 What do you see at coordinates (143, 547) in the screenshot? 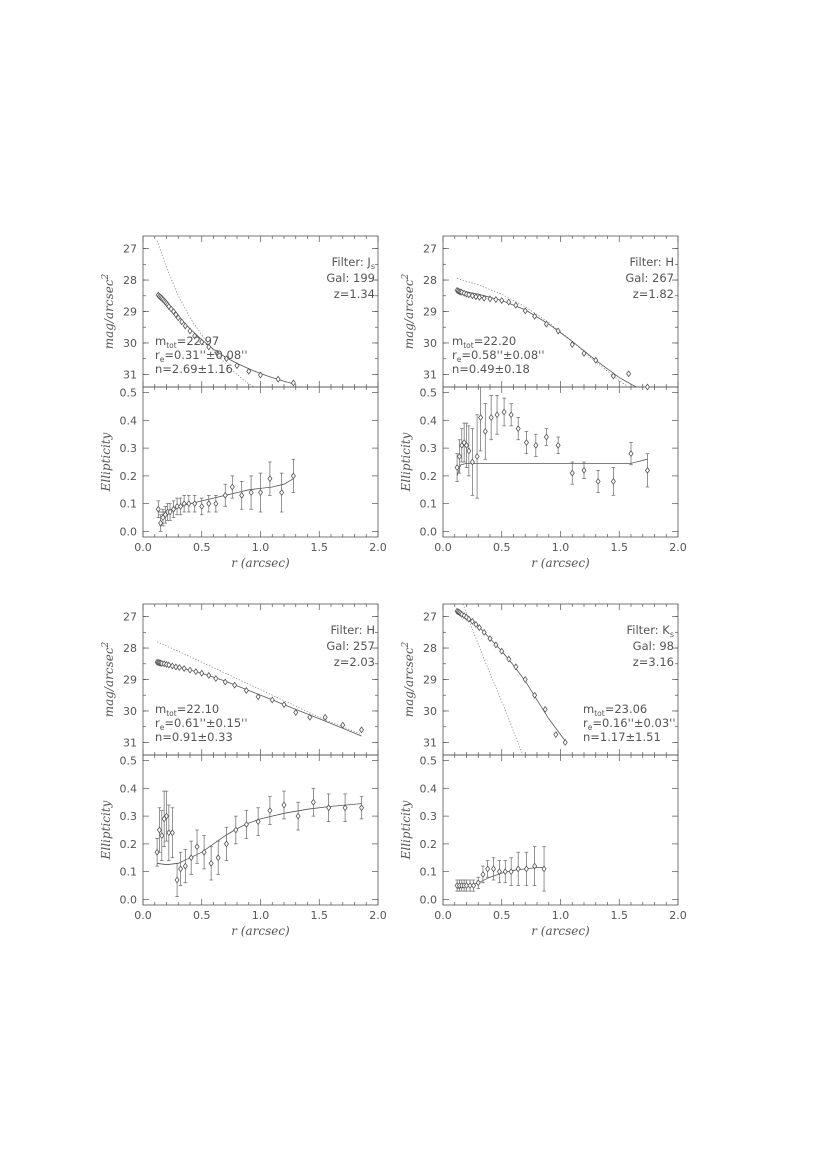
I see `x-tick-label: 0.0` at bounding box center [143, 547].